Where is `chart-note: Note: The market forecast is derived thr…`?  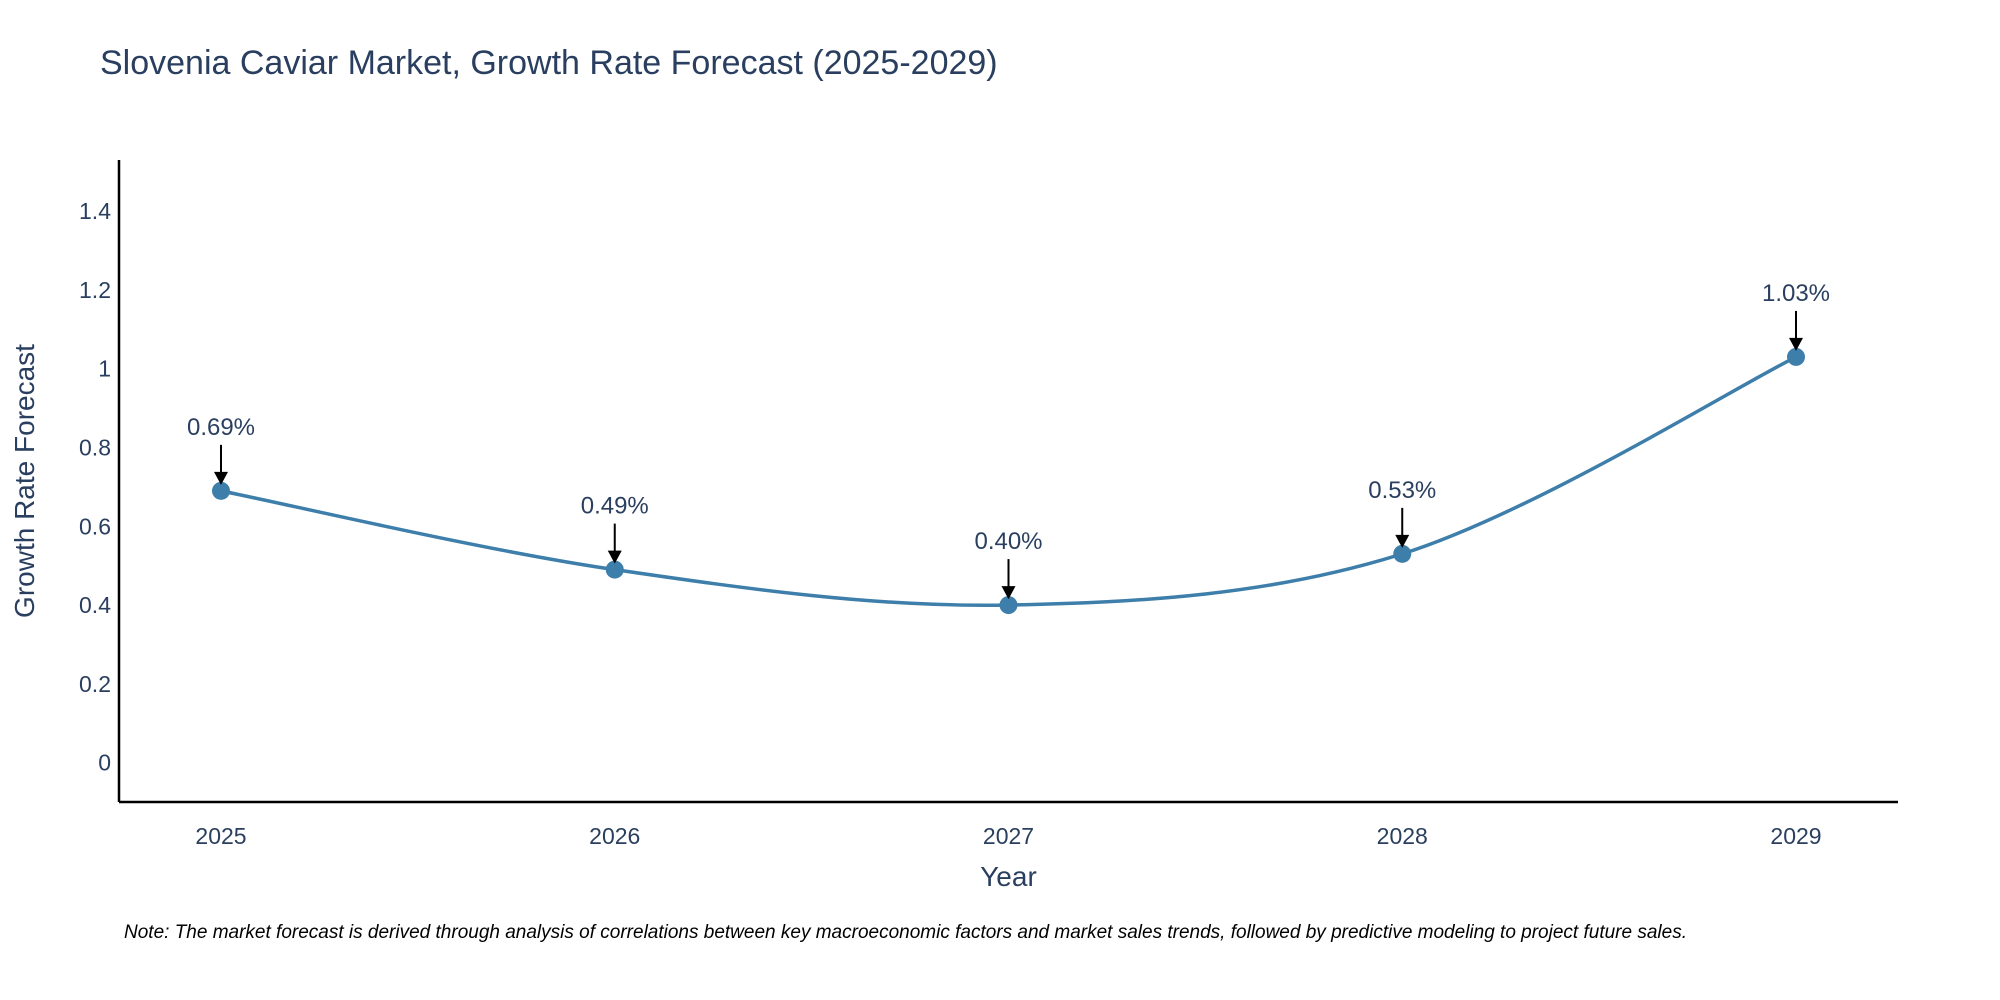 chart-note: Note: The market forecast is derived thr… is located at coordinates (905, 932).